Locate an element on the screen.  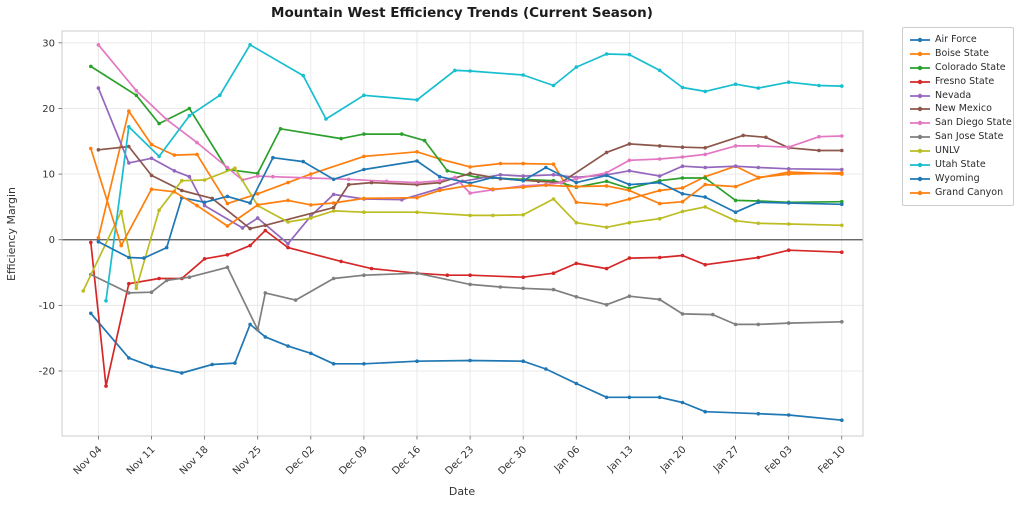
legend-item: UNLV is located at coordinates (958, 151).